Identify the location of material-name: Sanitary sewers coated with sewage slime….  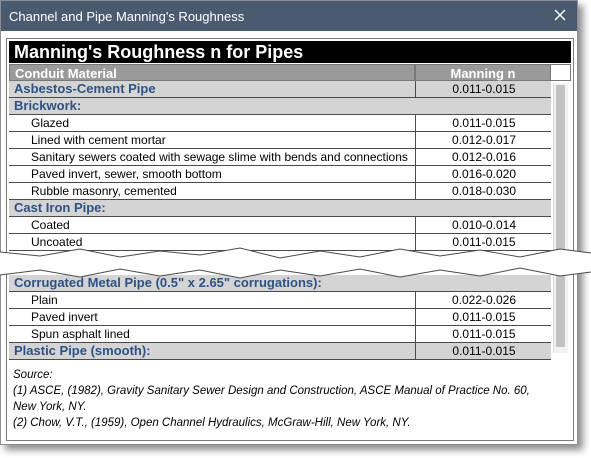
(219, 157).